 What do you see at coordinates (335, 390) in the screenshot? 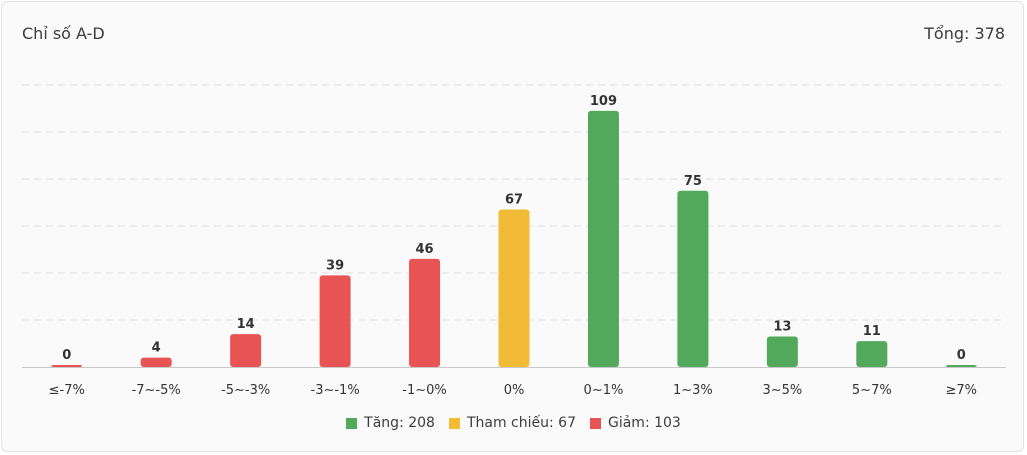
I see `x-tick-label: -3~-1%` at bounding box center [335, 390].